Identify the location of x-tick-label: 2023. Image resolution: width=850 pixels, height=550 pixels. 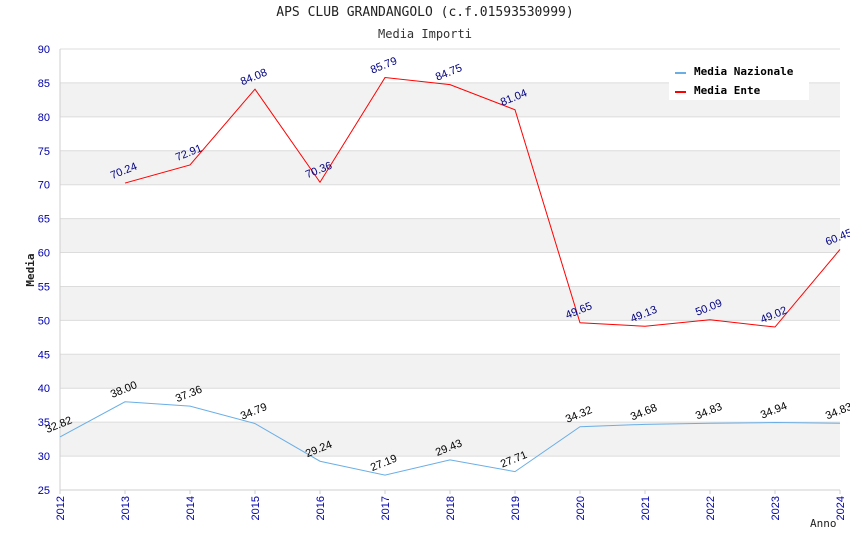
(776, 508).